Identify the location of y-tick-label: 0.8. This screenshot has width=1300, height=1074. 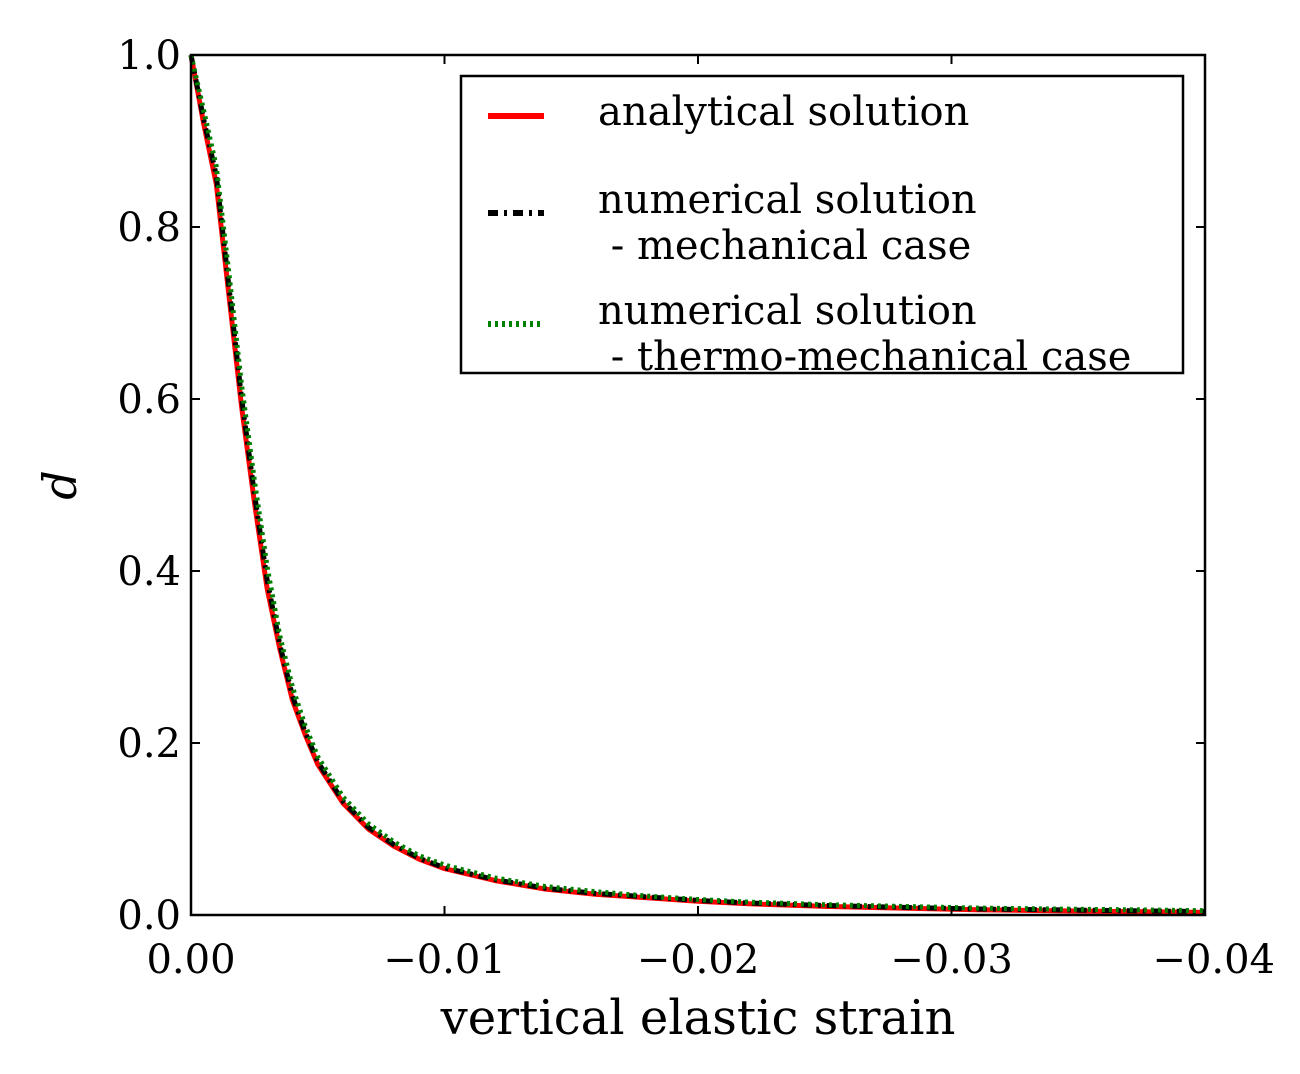
(149, 228).